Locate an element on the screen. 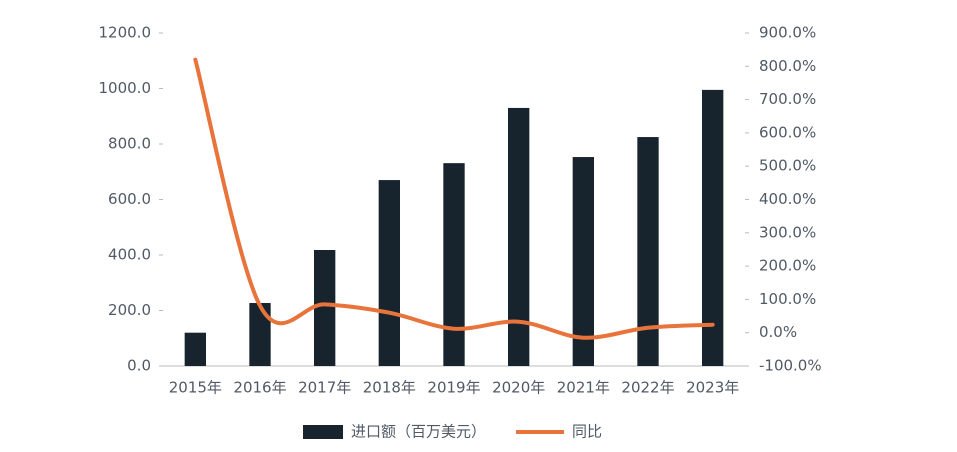  x-tick-label: 2019年 is located at coordinates (453, 388).